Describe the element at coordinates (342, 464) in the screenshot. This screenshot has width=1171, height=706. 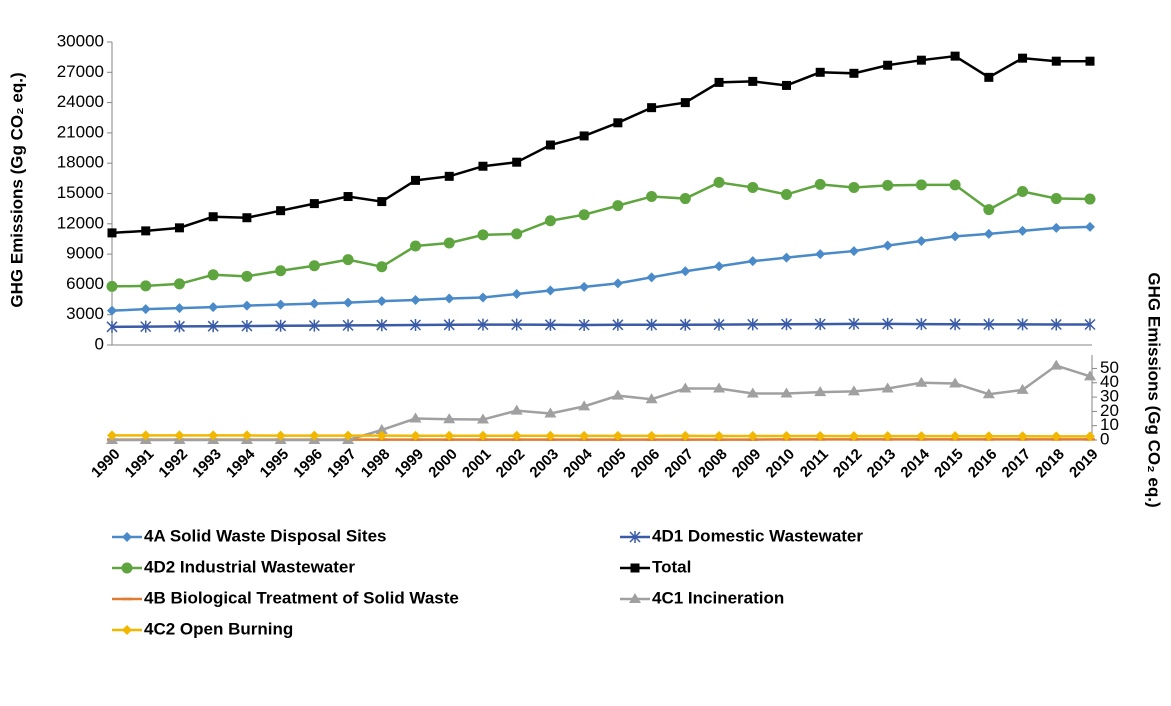
I see `x-tick-label: 1997` at that location.